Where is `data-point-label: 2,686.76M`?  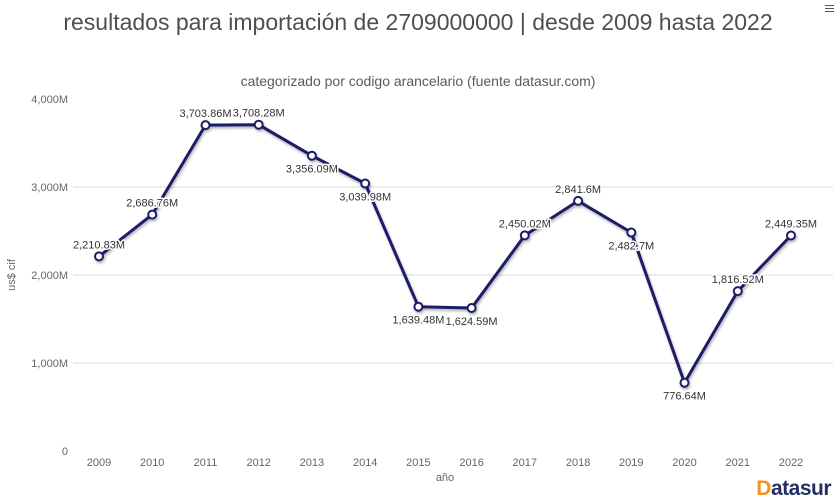 data-point-label: 2,686.76M is located at coordinates (152, 204).